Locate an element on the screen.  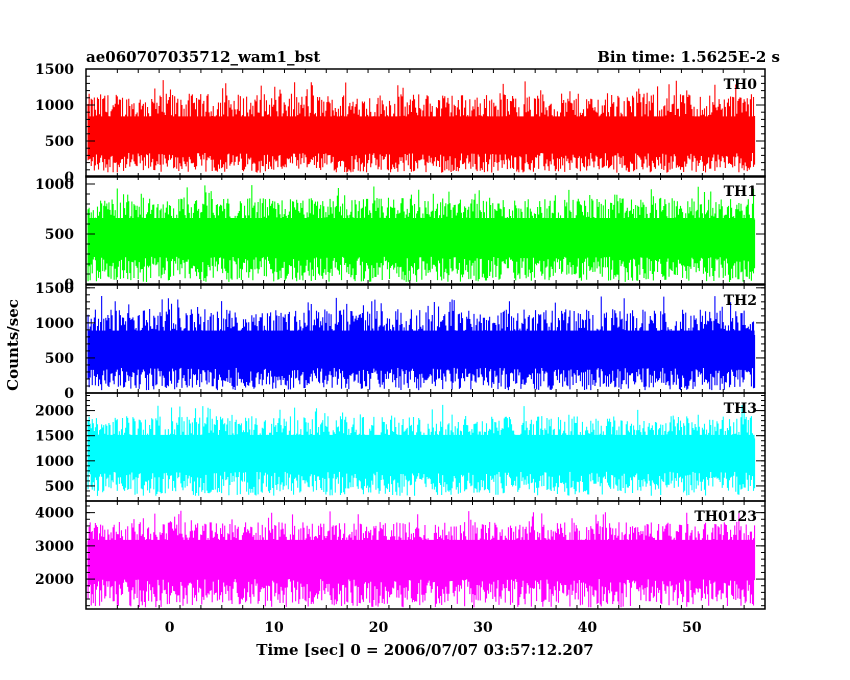
x-tick-label: 50 is located at coordinates (692, 628).